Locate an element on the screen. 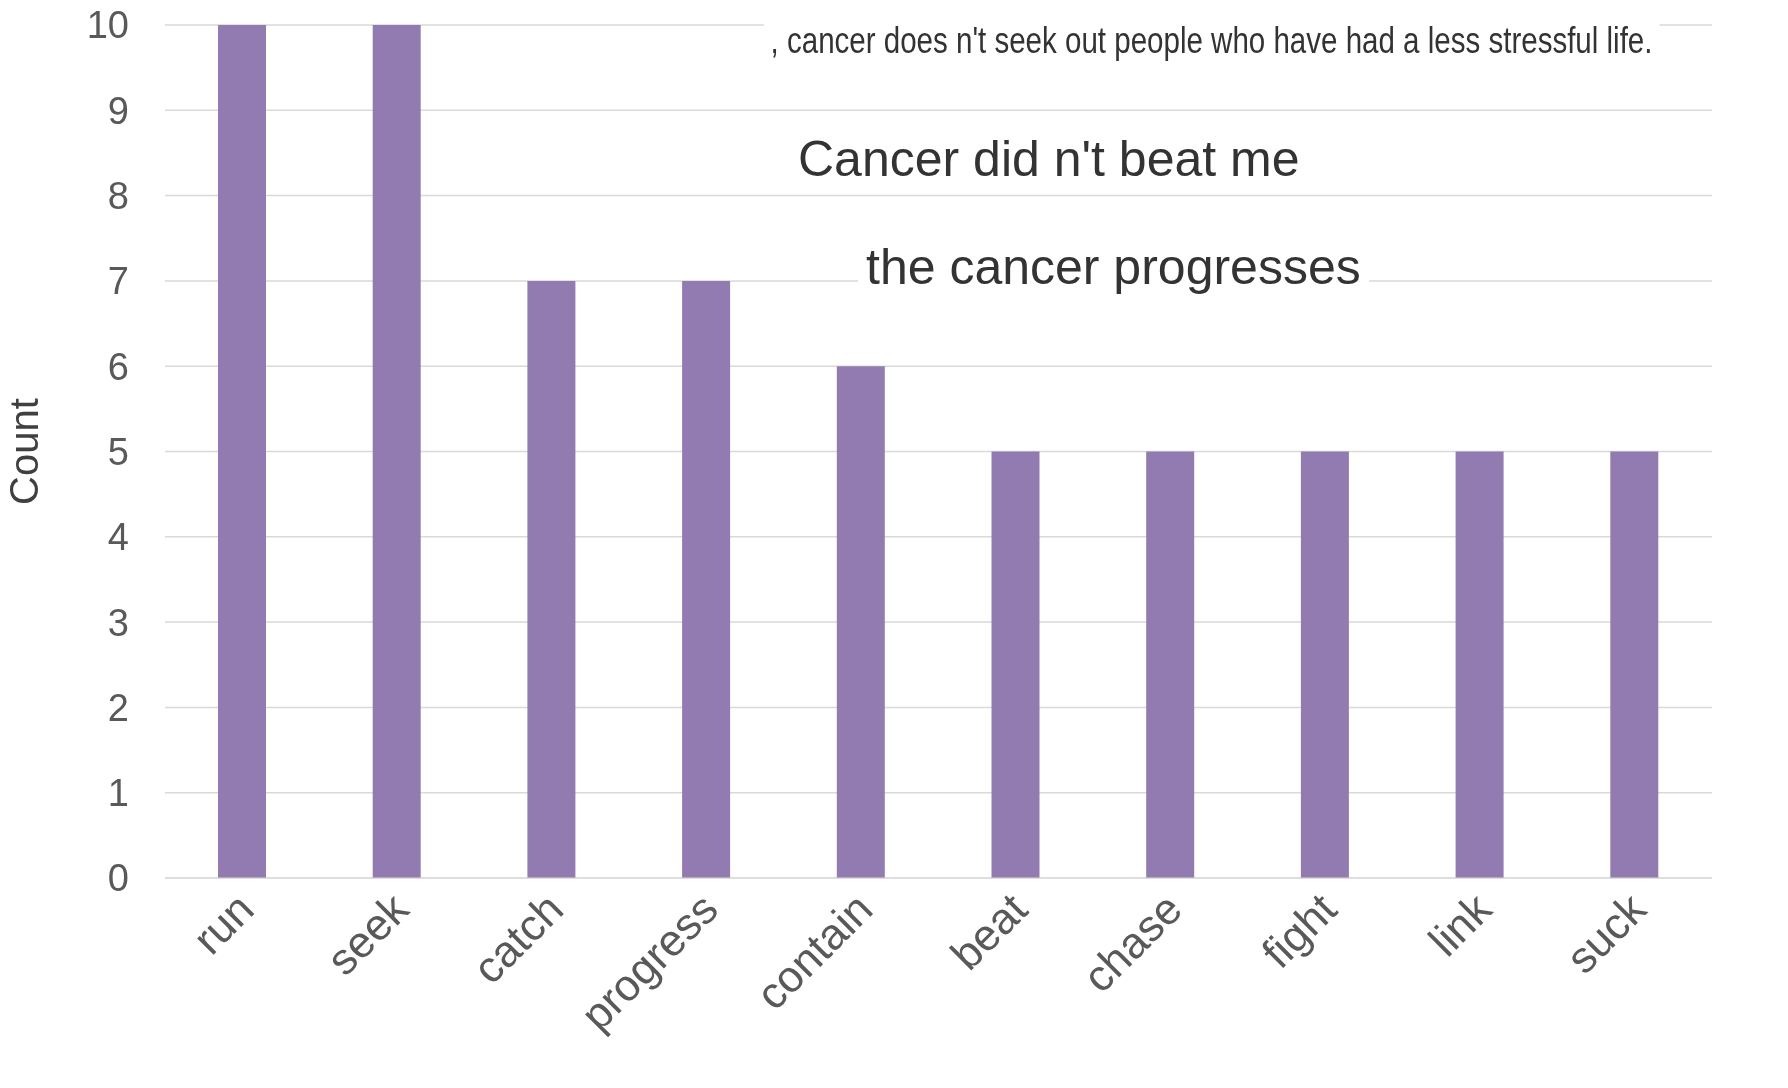 This screenshot has height=1088, width=1788. x-tick-label: run is located at coordinates (223, 923).